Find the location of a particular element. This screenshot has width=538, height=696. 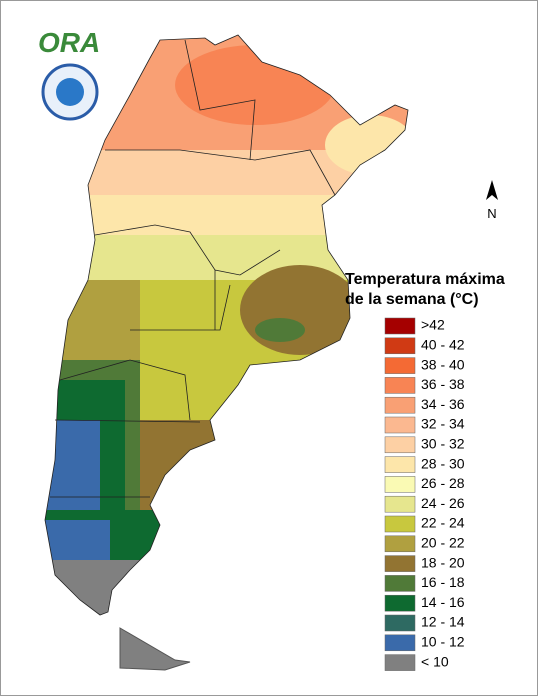

legend-label: 40 - 42 is located at coordinates (443, 345).